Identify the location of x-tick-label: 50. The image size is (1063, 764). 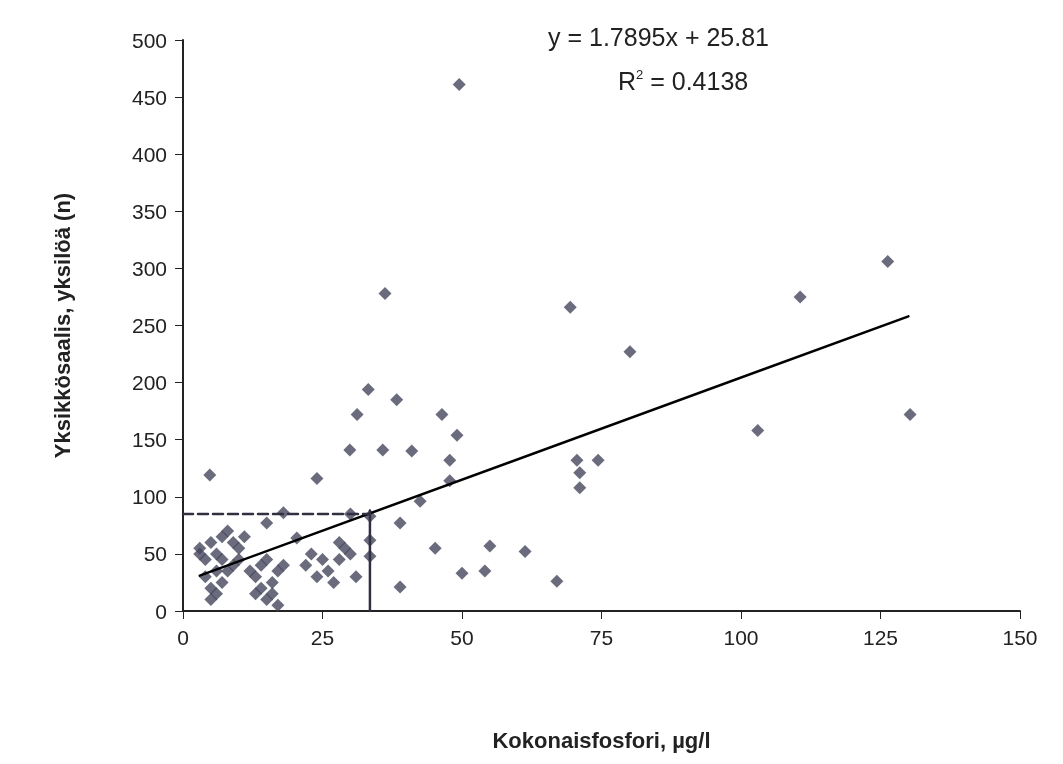
(462, 637).